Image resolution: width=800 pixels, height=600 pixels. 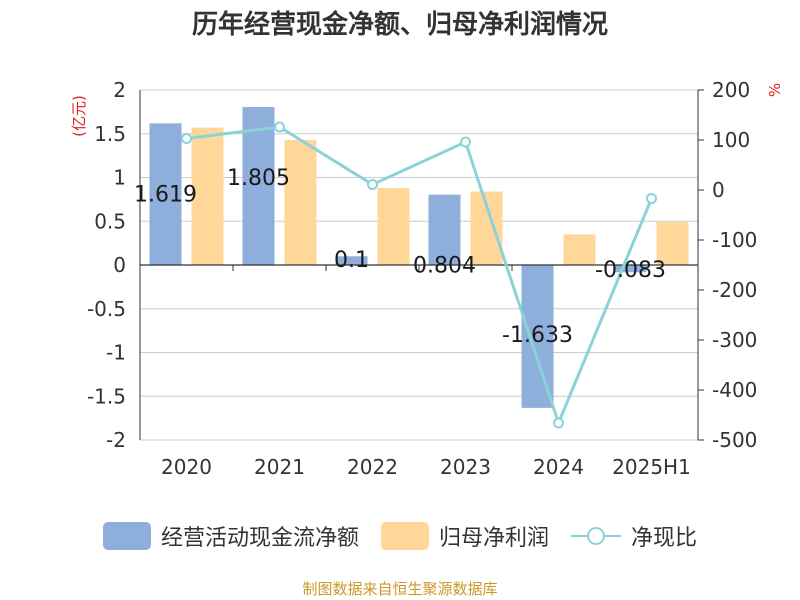 I want to click on y-left-tick-label: 1.5, so click(x=110, y=134).